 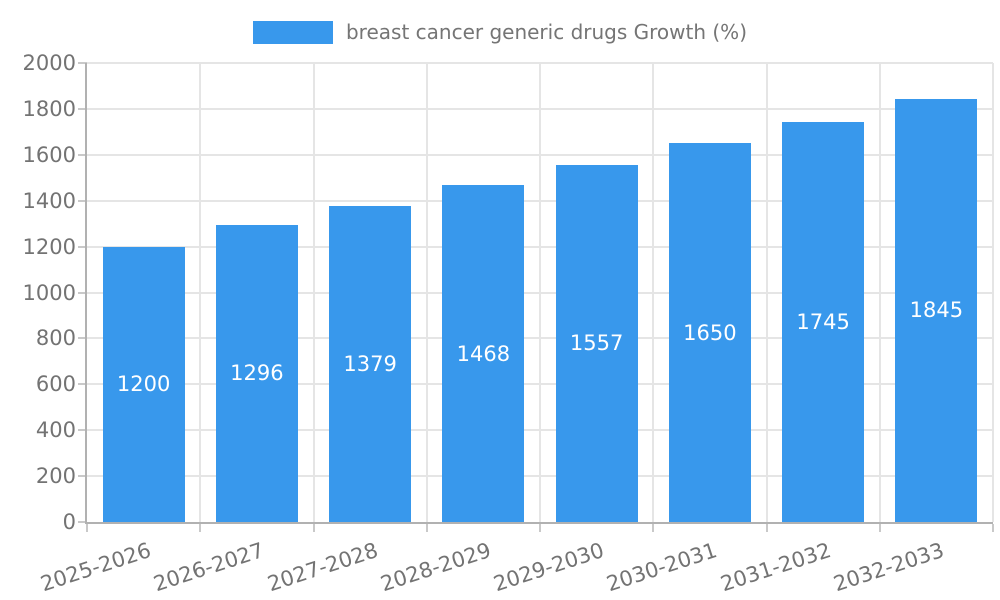 I want to click on x-tick-label: 2028-2029, so click(x=435, y=567).